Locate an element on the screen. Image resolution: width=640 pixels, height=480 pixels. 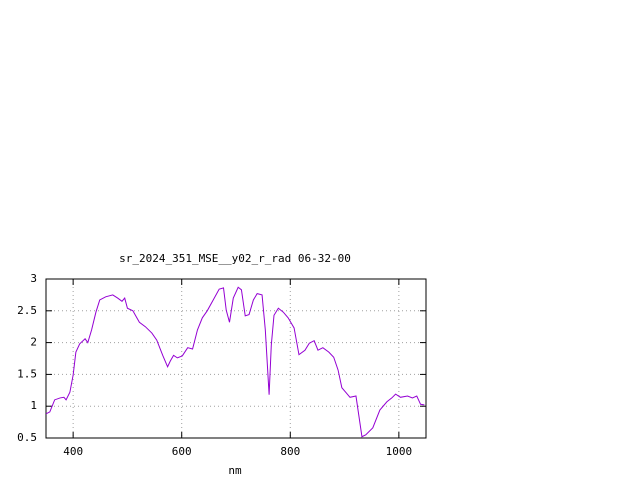
y-tick-label: 3 is located at coordinates (33, 278).